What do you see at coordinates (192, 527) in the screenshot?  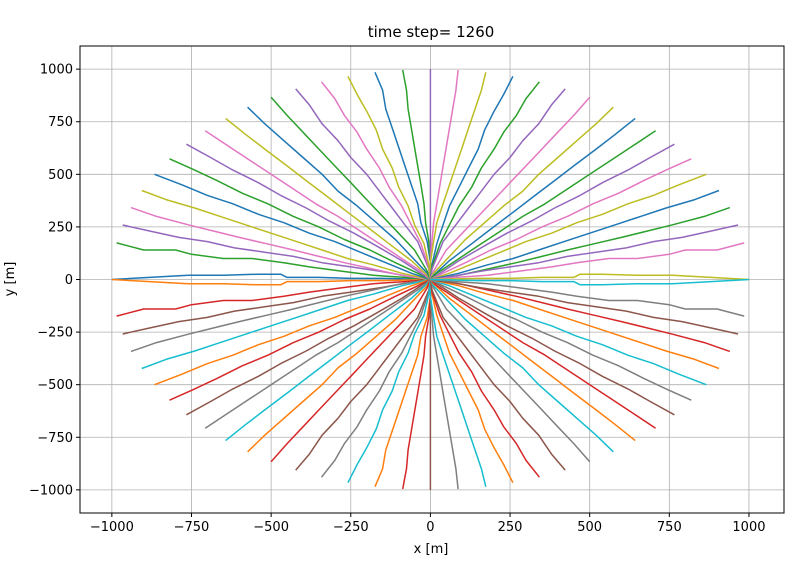 I see `x-tick-label: −750` at bounding box center [192, 527].